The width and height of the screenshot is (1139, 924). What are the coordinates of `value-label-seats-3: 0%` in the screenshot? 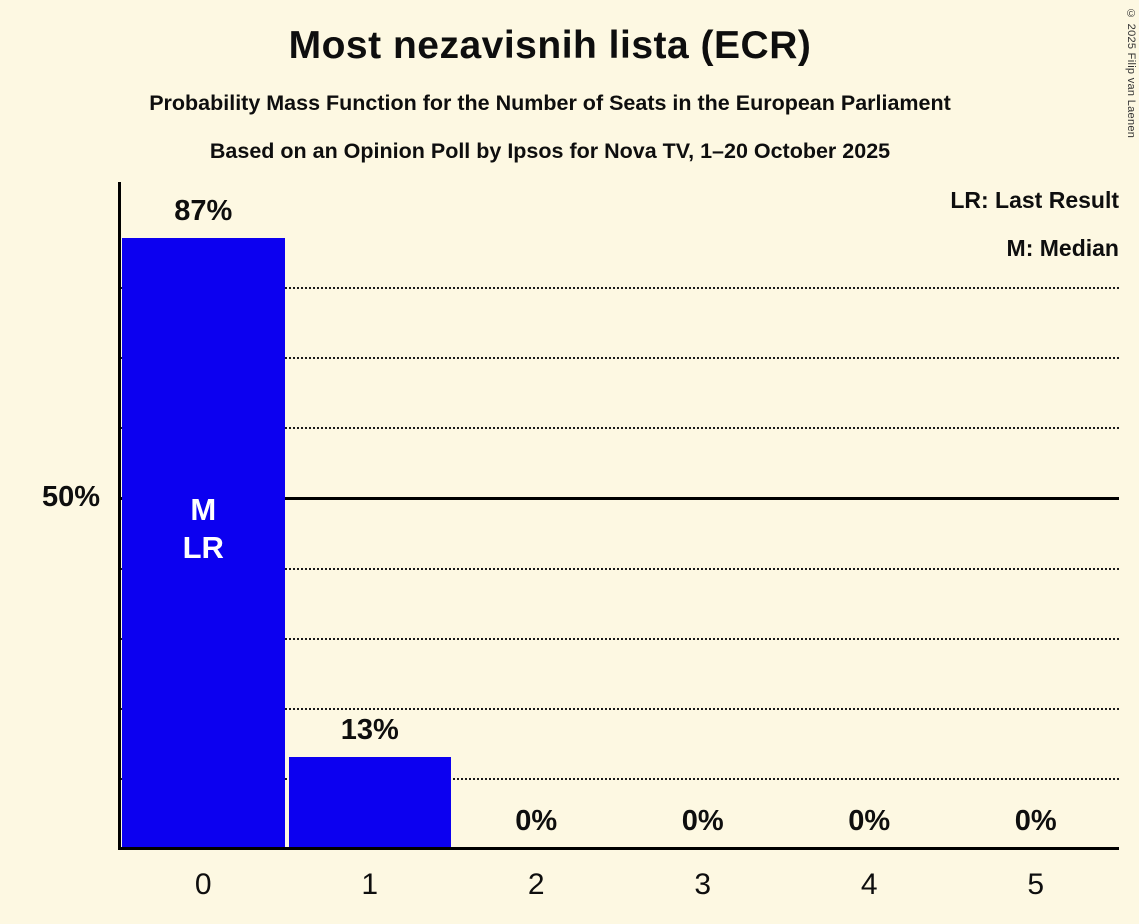 It's located at (702, 821).